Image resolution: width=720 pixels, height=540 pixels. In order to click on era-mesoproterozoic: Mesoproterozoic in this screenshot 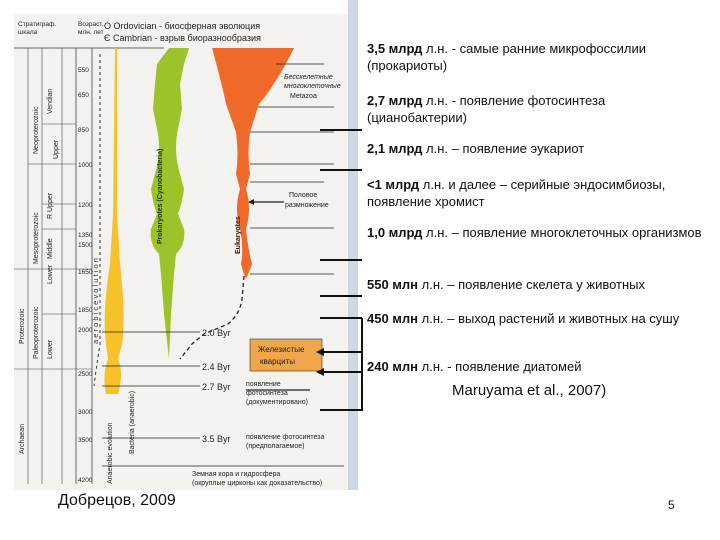, I will do `click(36, 238)`.